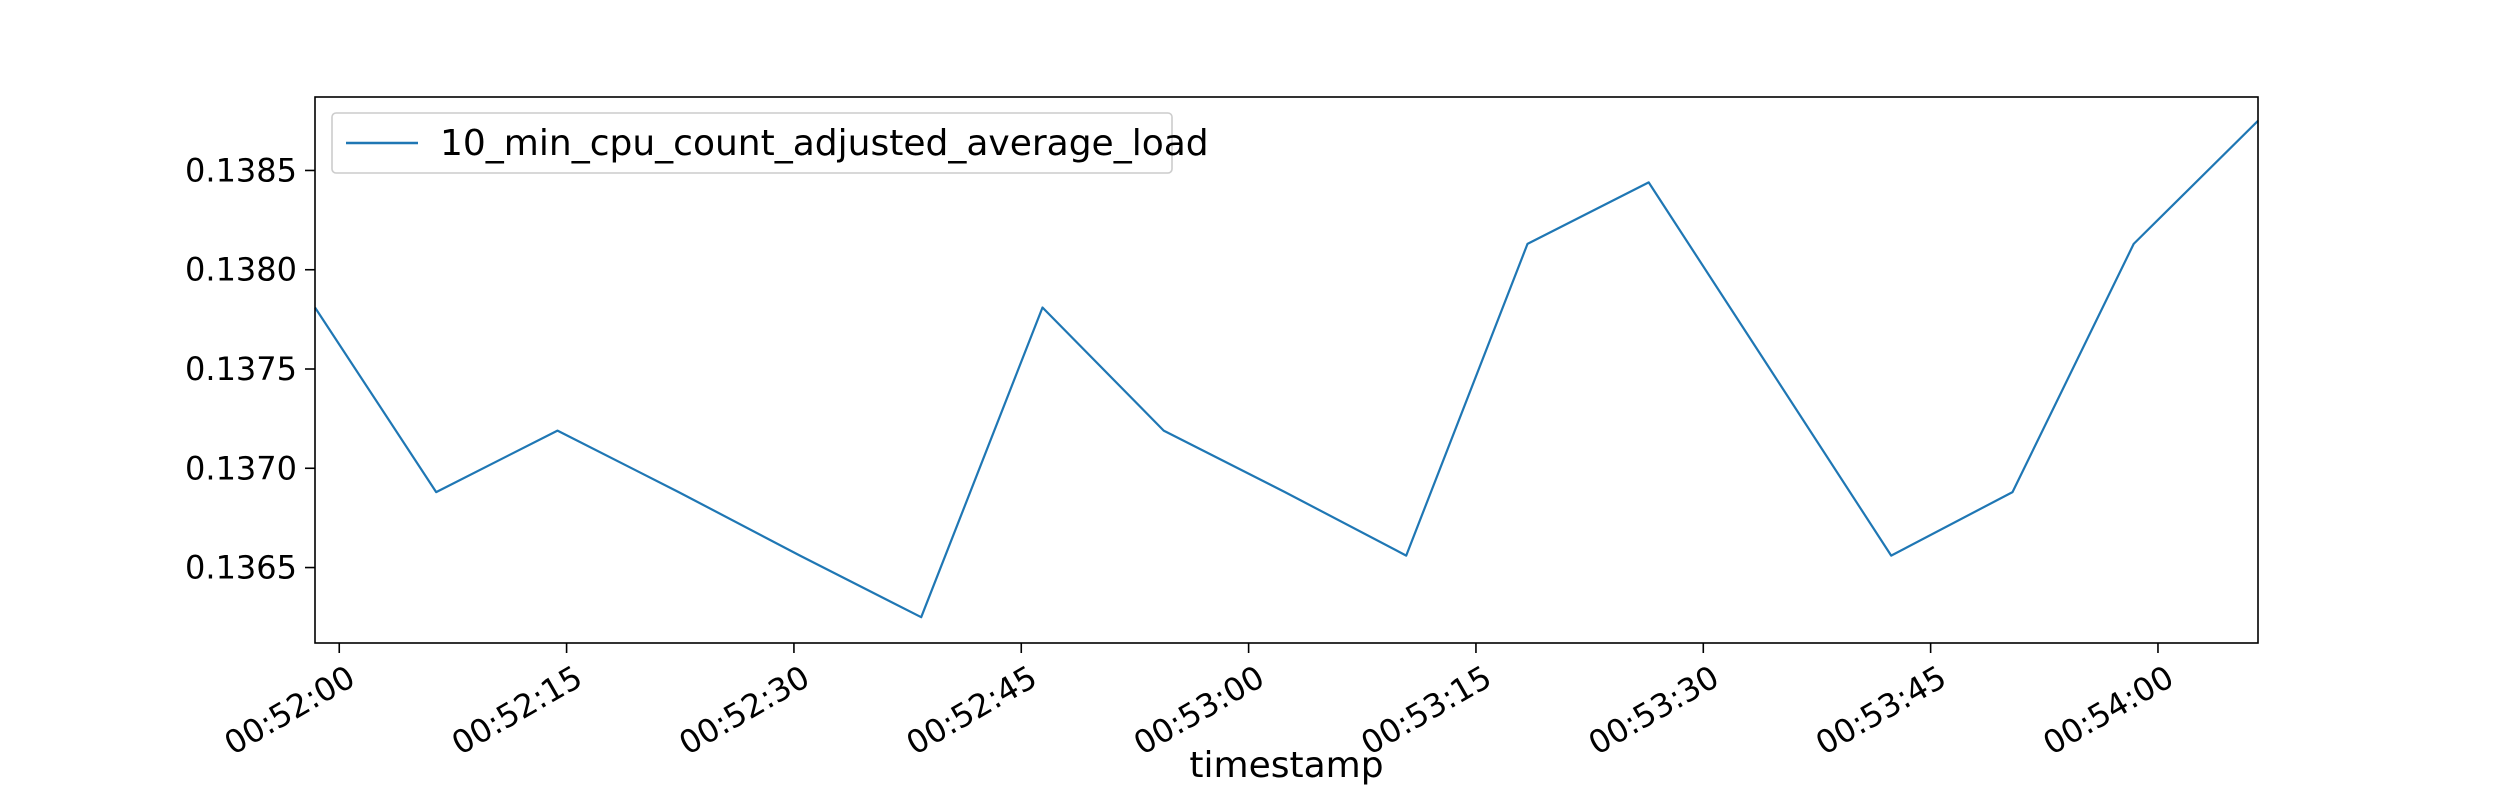 This screenshot has height=800, width=2500. I want to click on legend: 10_min_cpu_count_adjusted_average_load, so click(770, 143).